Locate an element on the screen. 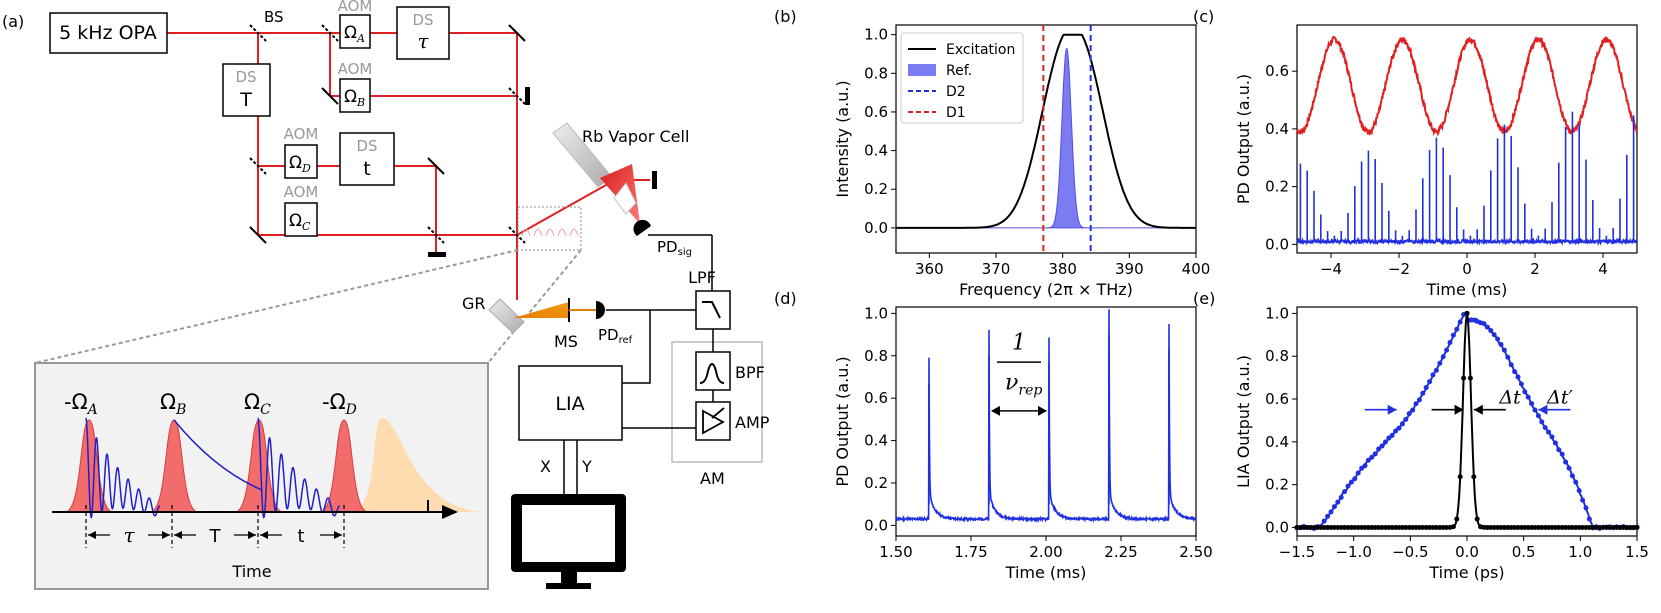  pd-trace is located at coordinates (1046, 416).